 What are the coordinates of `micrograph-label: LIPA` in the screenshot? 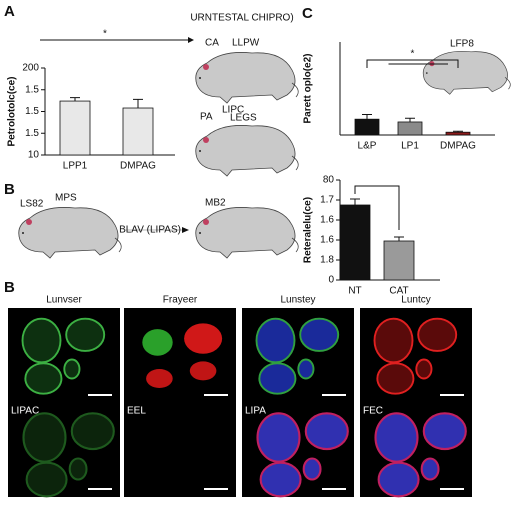 It's located at (255, 411).